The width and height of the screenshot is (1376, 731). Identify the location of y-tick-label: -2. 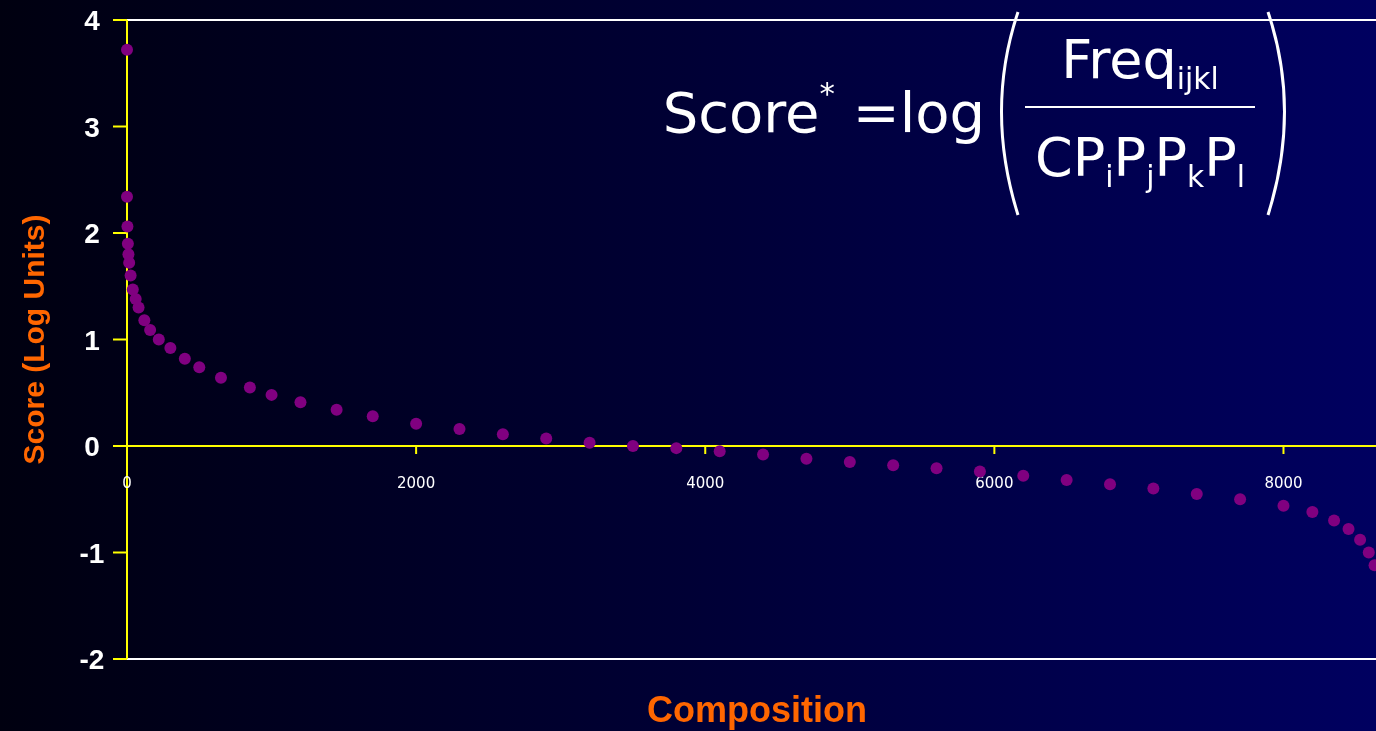
(92, 659).